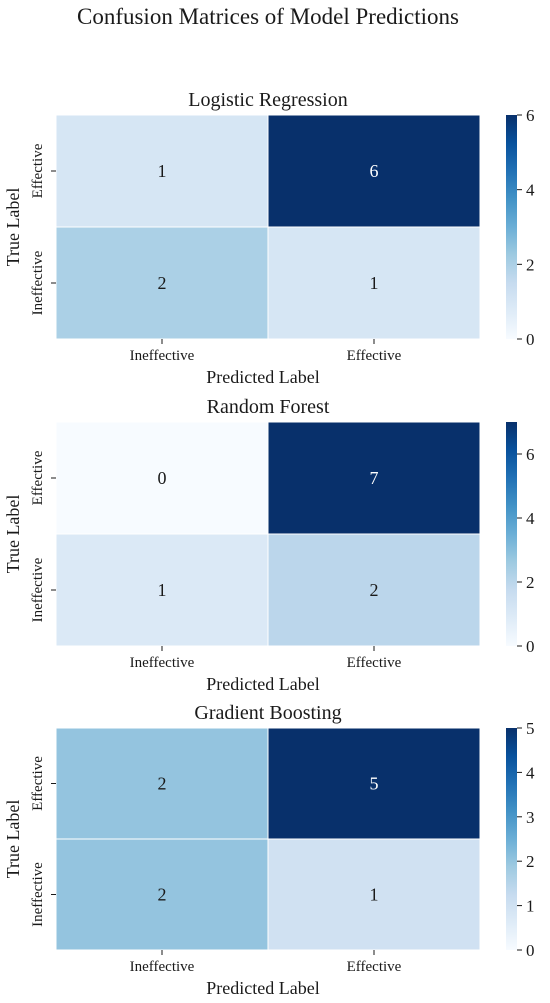  Describe the element at coordinates (267, 100) in the screenshot. I see `heatmap-title: Logistic Regression` at that location.